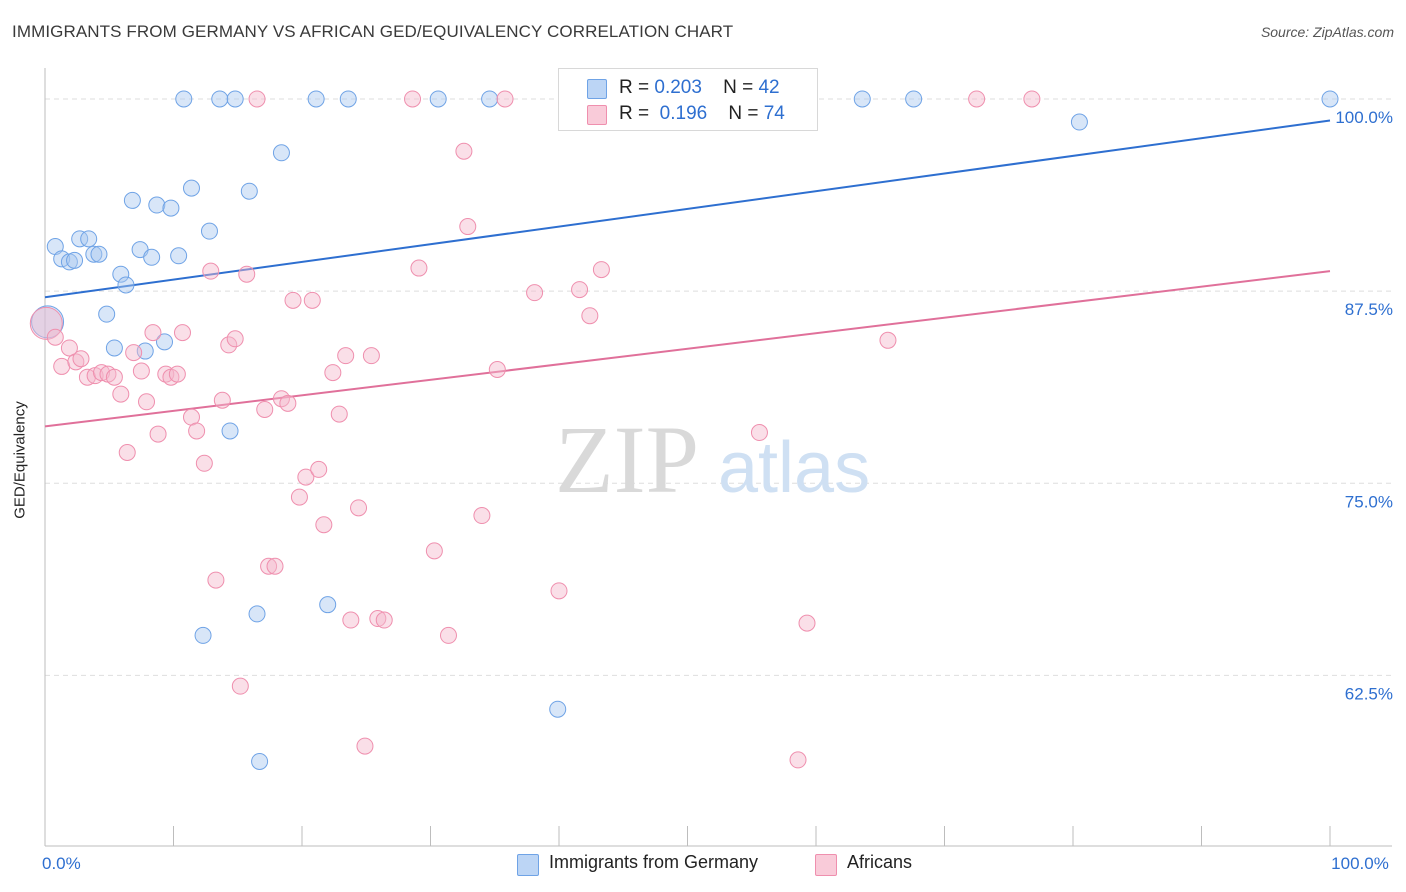 The height and width of the screenshot is (892, 1406). I want to click on bottom-legend-swatch-germany, so click(528, 865).